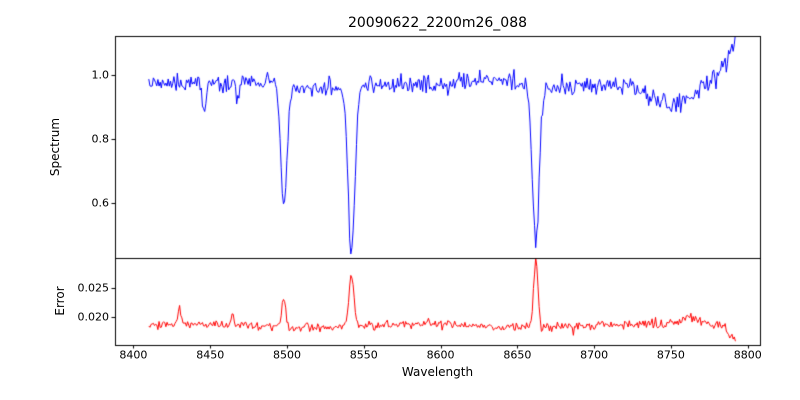  I want to click on spectrum-y-tick-label: 0.6, so click(100, 203).